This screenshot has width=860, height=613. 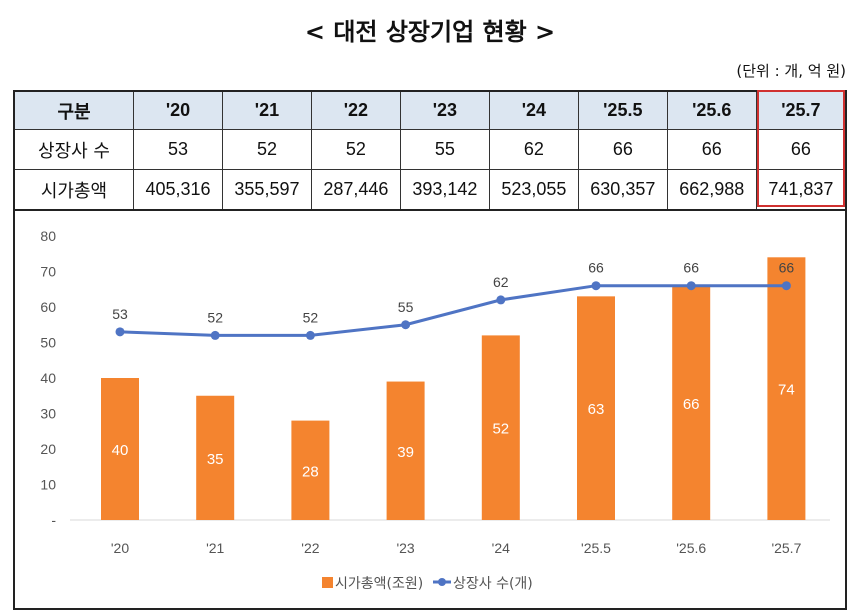 What do you see at coordinates (501, 548) in the screenshot?
I see `x-tick-label: '24` at bounding box center [501, 548].